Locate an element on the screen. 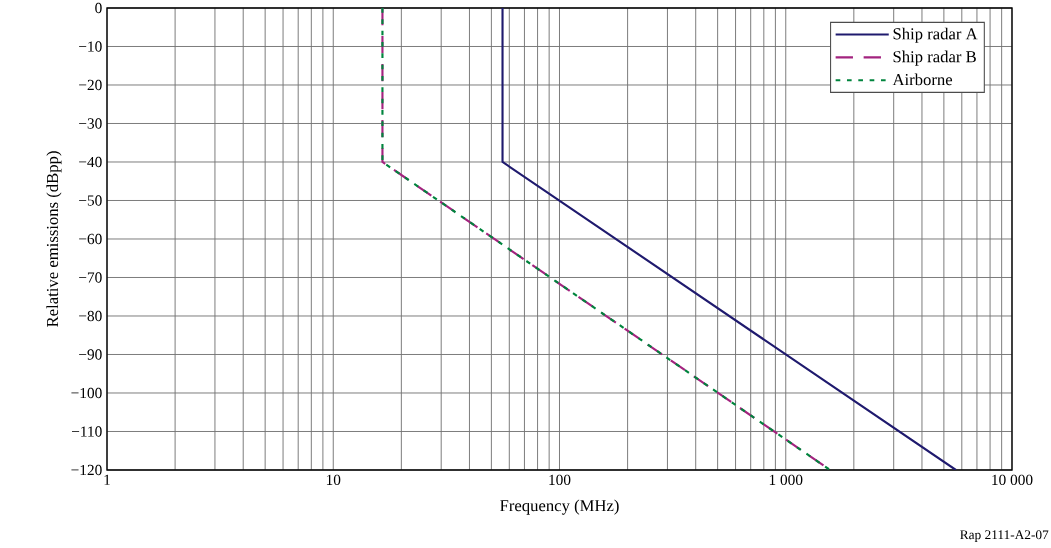 This screenshot has height=548, width=1051. y-tick-label: −10 is located at coordinates (90, 46).